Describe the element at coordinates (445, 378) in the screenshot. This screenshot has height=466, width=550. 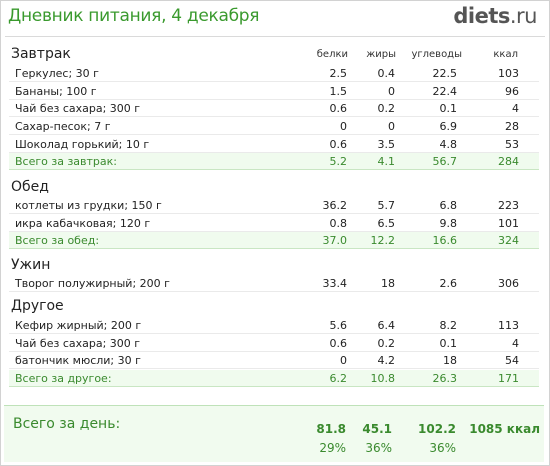
I see `carbs-value: 26.3` at that location.